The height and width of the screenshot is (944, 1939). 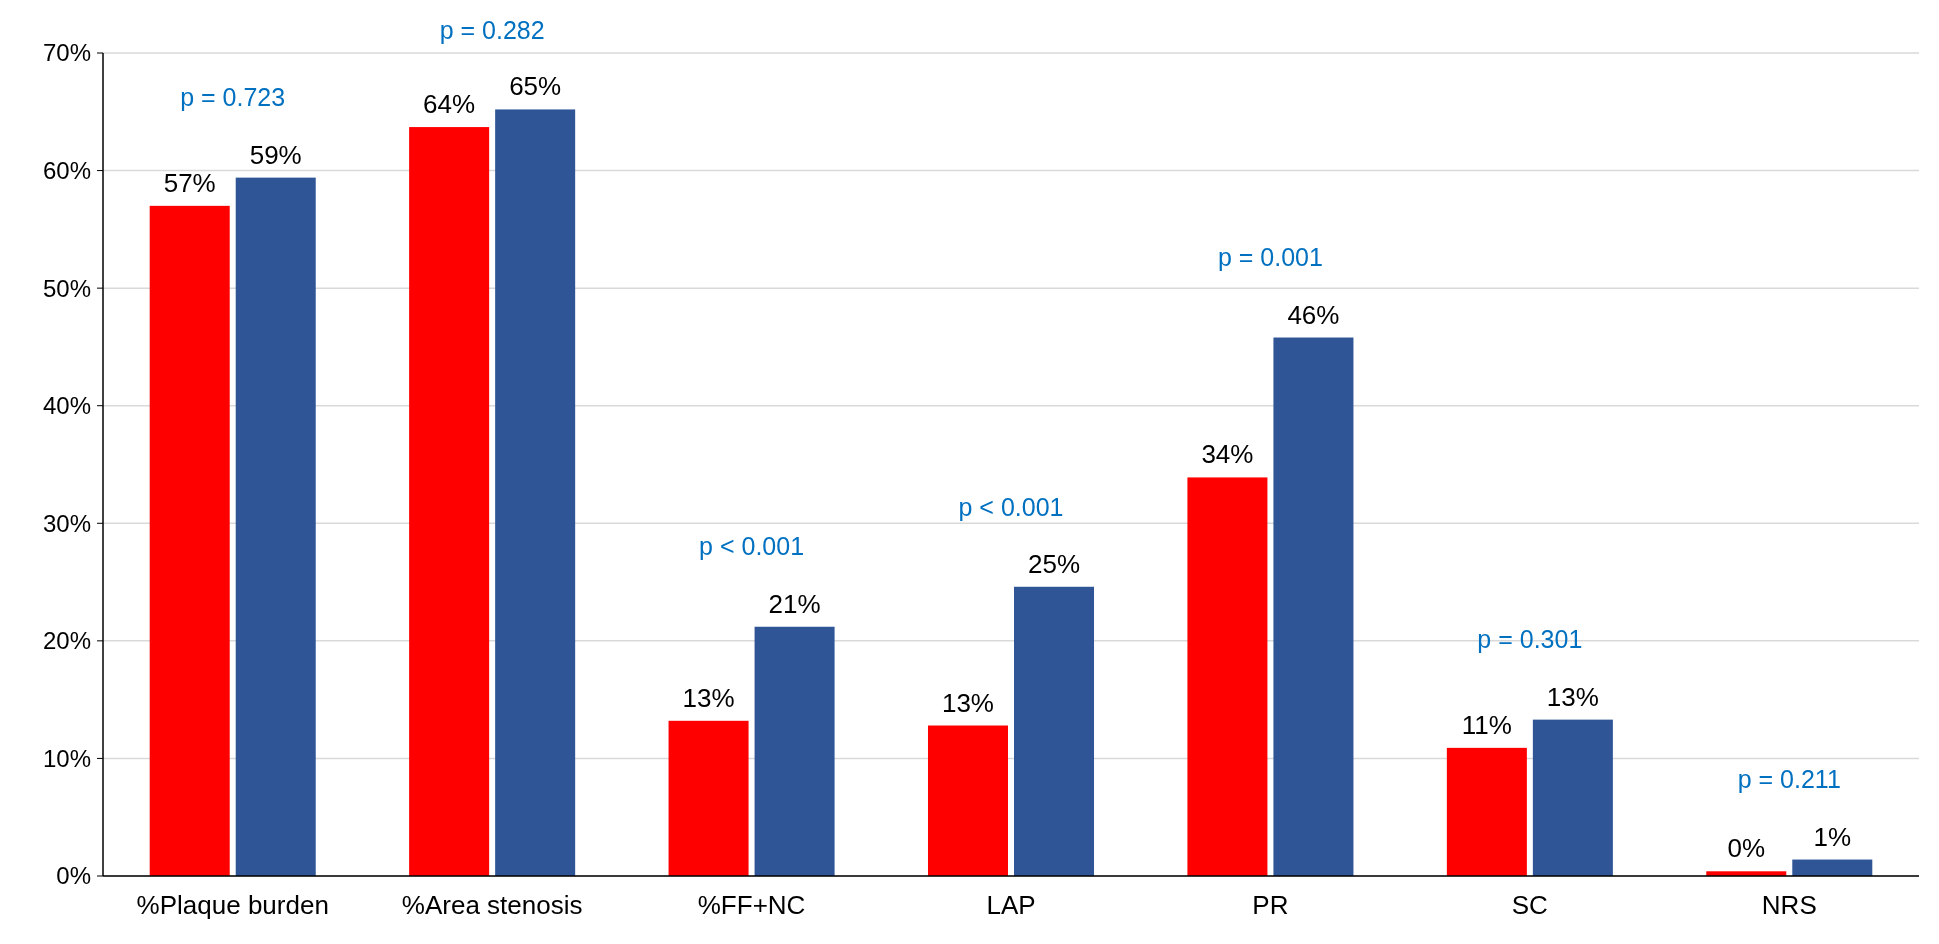 What do you see at coordinates (535, 86) in the screenshot?
I see `data-label: 65%` at bounding box center [535, 86].